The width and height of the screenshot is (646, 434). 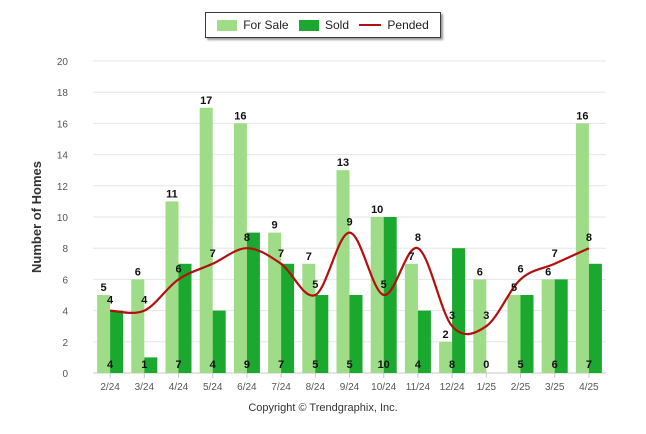 What do you see at coordinates (343, 163) in the screenshot?
I see `label-for-sale: 13` at bounding box center [343, 163].